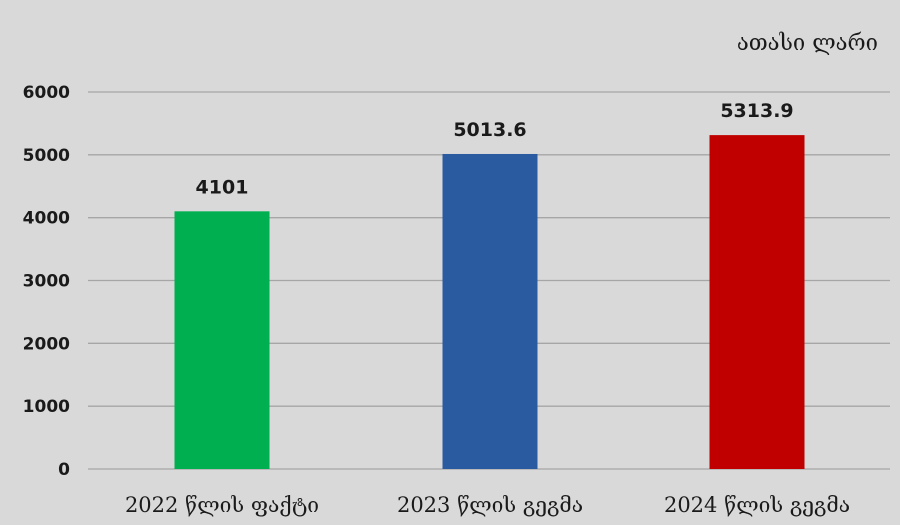 This screenshot has width=900, height=525. What do you see at coordinates (46, 219) in the screenshot?
I see `y-tick-label: 4000` at bounding box center [46, 219].